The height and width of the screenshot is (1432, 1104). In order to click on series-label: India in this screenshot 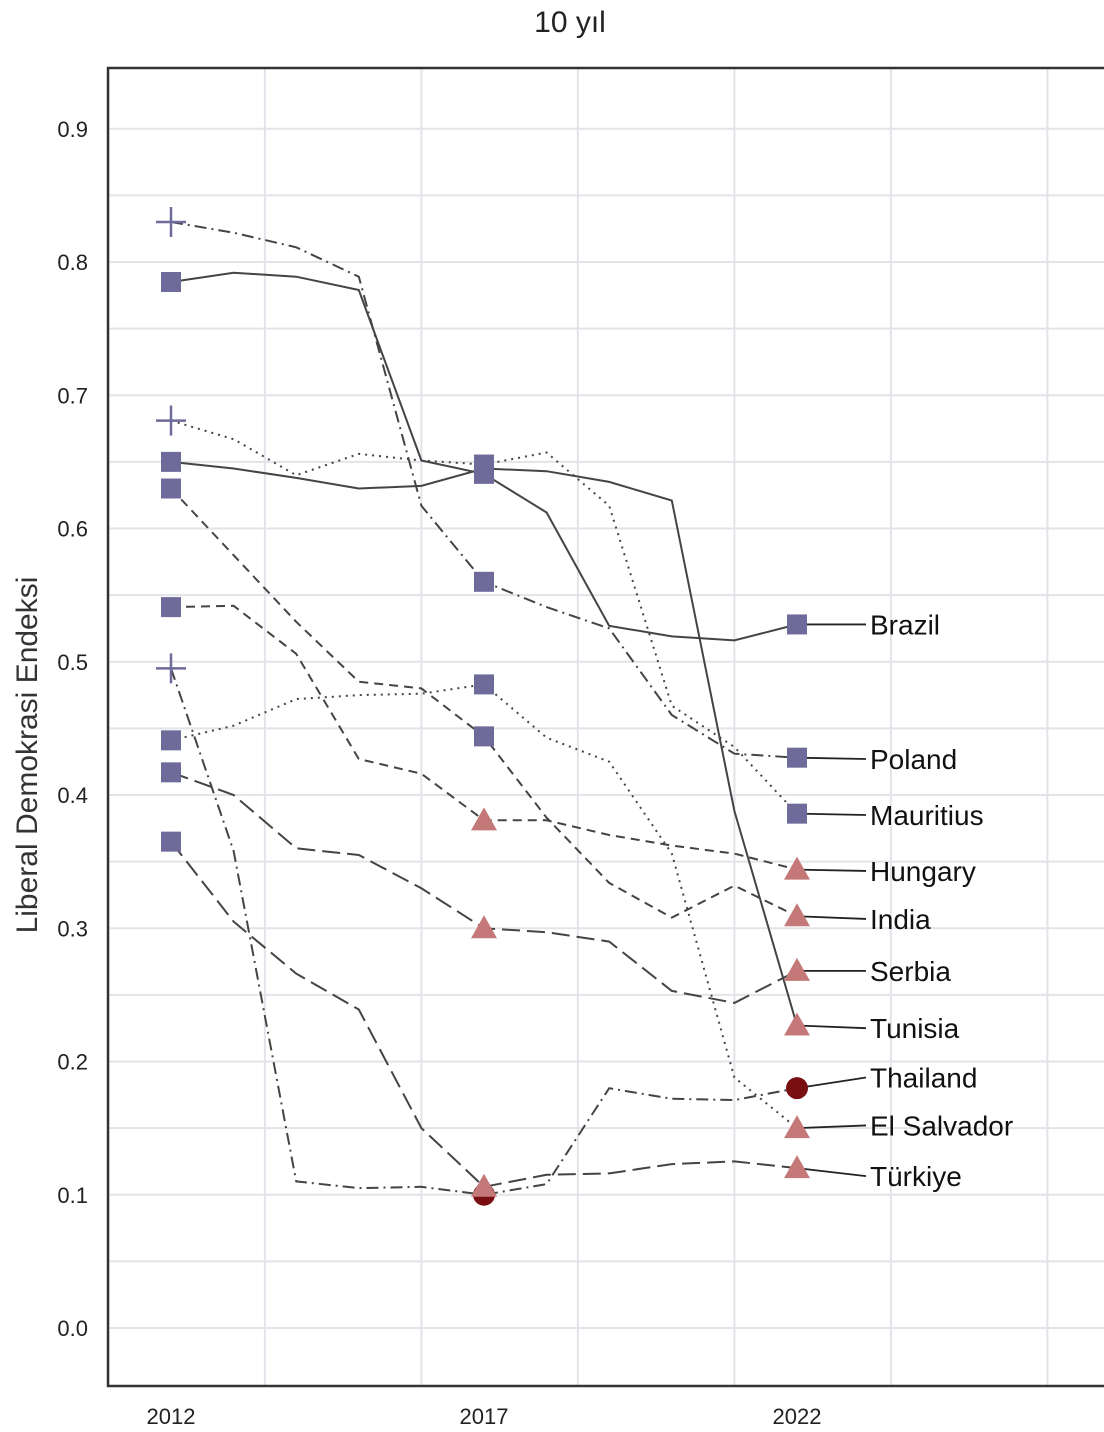, I will do `click(900, 919)`.